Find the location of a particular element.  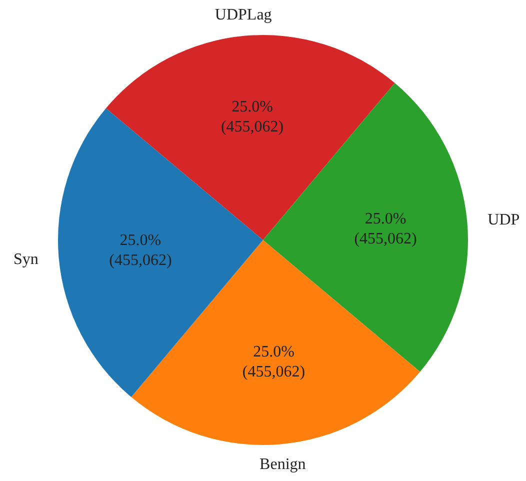

slice-label: UDPLag is located at coordinates (243, 15).